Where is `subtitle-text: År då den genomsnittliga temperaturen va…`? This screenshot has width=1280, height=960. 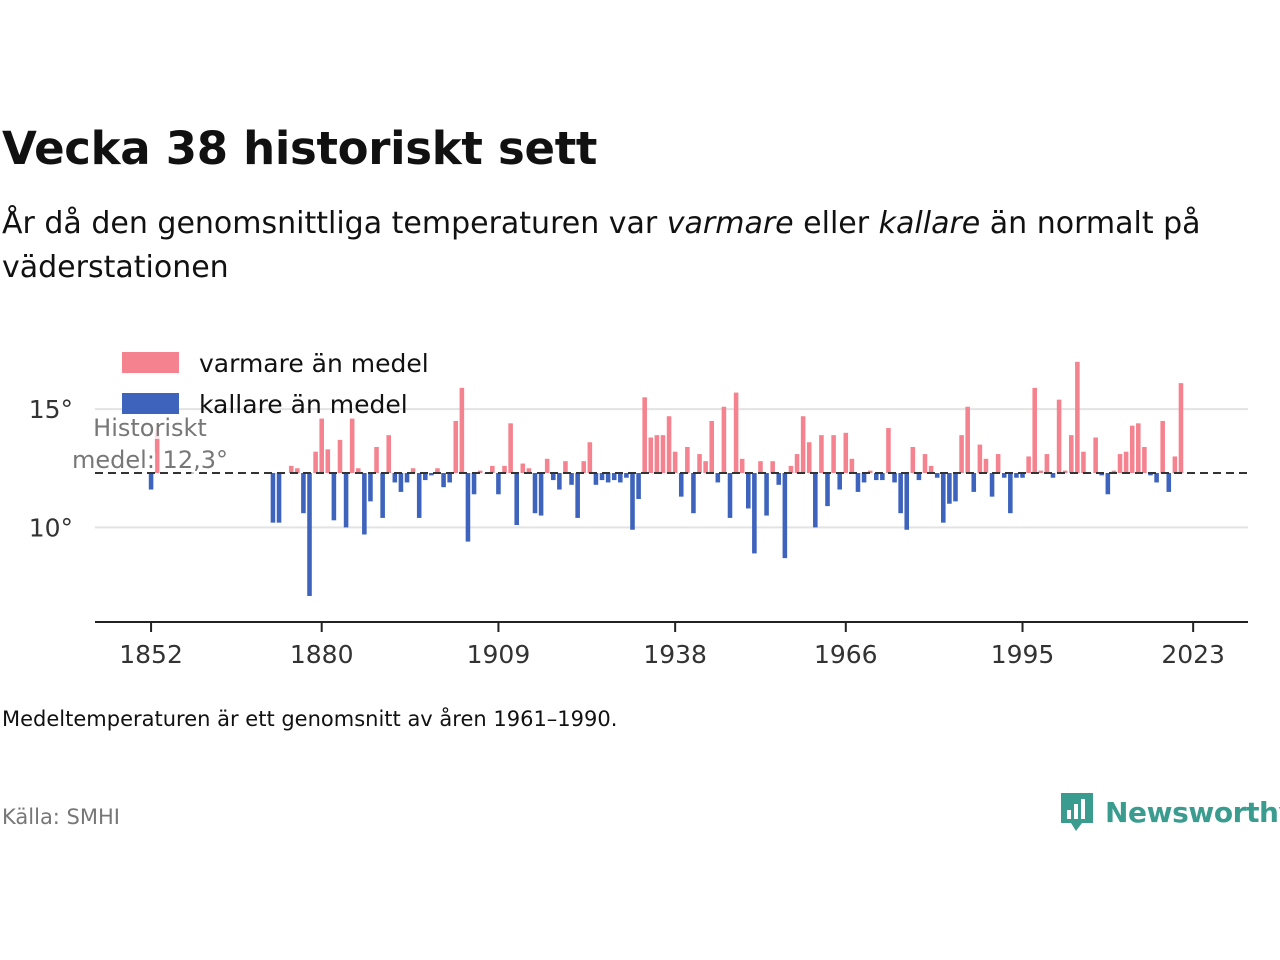
subtitle-text: År då den genomsnittliga temperaturen va… is located at coordinates (334, 223).